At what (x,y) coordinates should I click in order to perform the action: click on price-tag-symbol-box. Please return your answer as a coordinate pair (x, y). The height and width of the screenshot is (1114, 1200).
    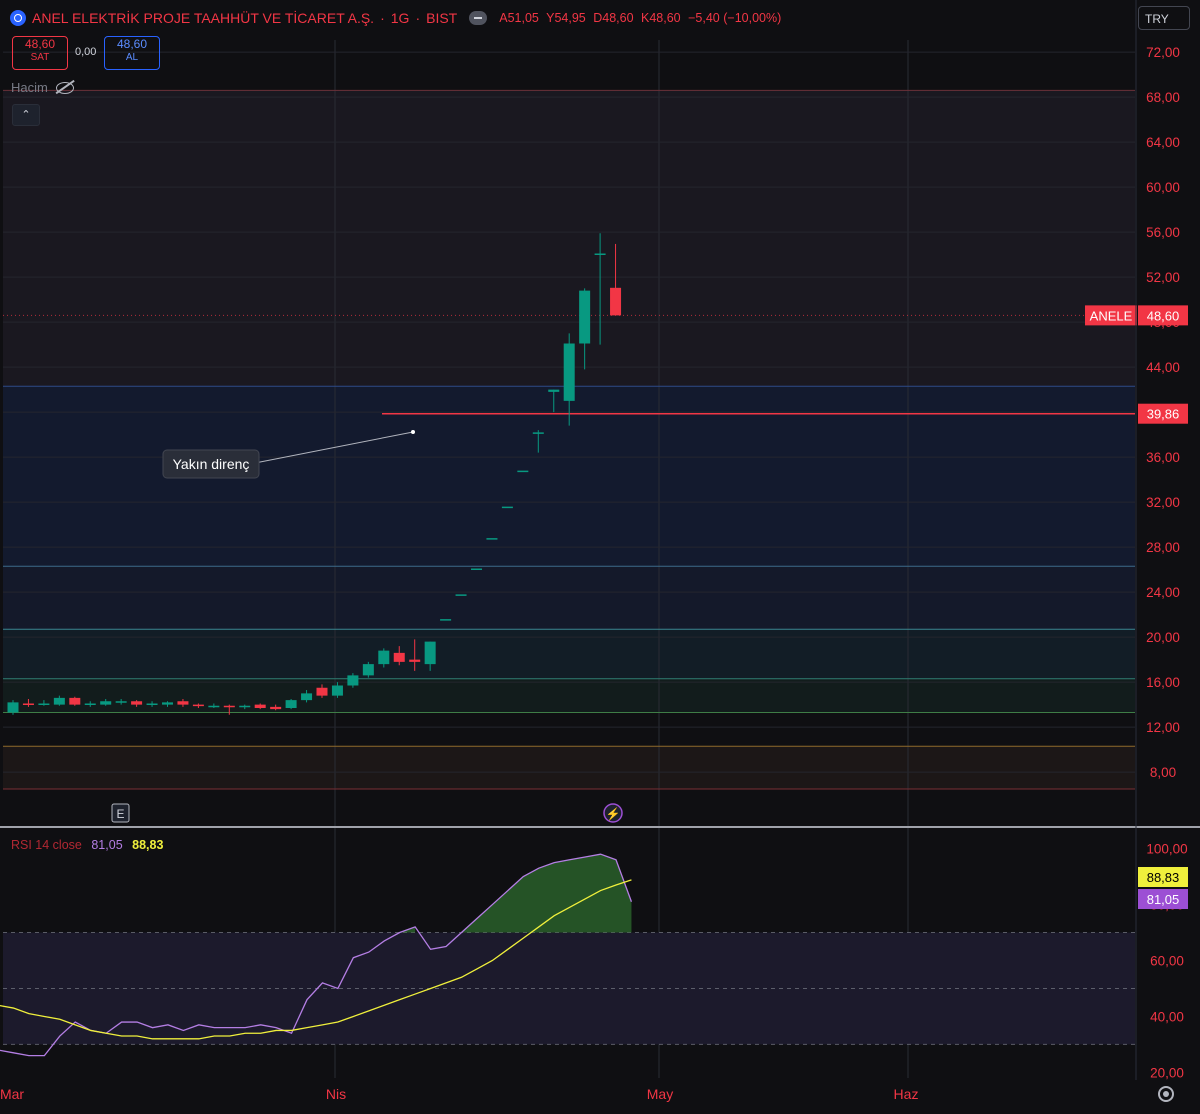
    Looking at the image, I should click on (1111, 315).